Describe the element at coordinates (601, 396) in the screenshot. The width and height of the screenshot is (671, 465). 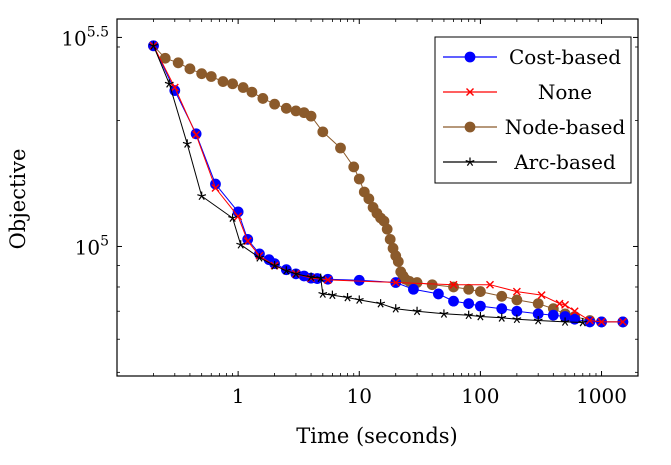
I see `x-tick-label: 1000` at that location.